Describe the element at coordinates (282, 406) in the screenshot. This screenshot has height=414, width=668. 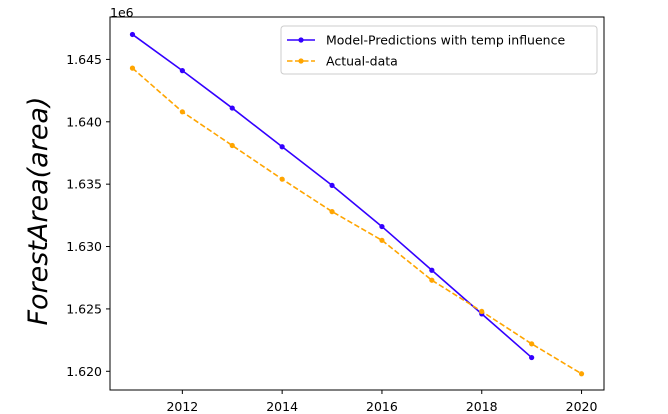
I see `x-tick-label: 2014` at that location.